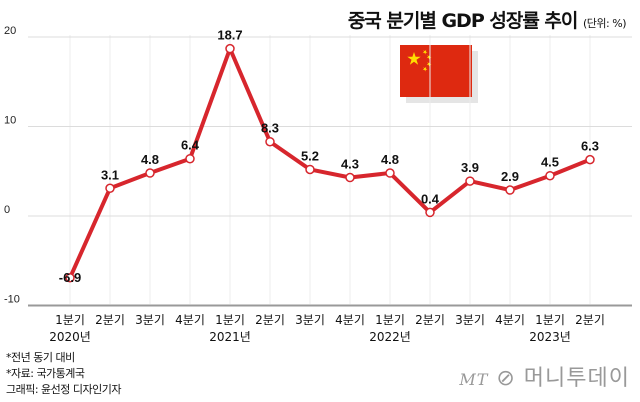 The height and width of the screenshot is (402, 640). I want to click on data-label: 2.9, so click(510, 176).